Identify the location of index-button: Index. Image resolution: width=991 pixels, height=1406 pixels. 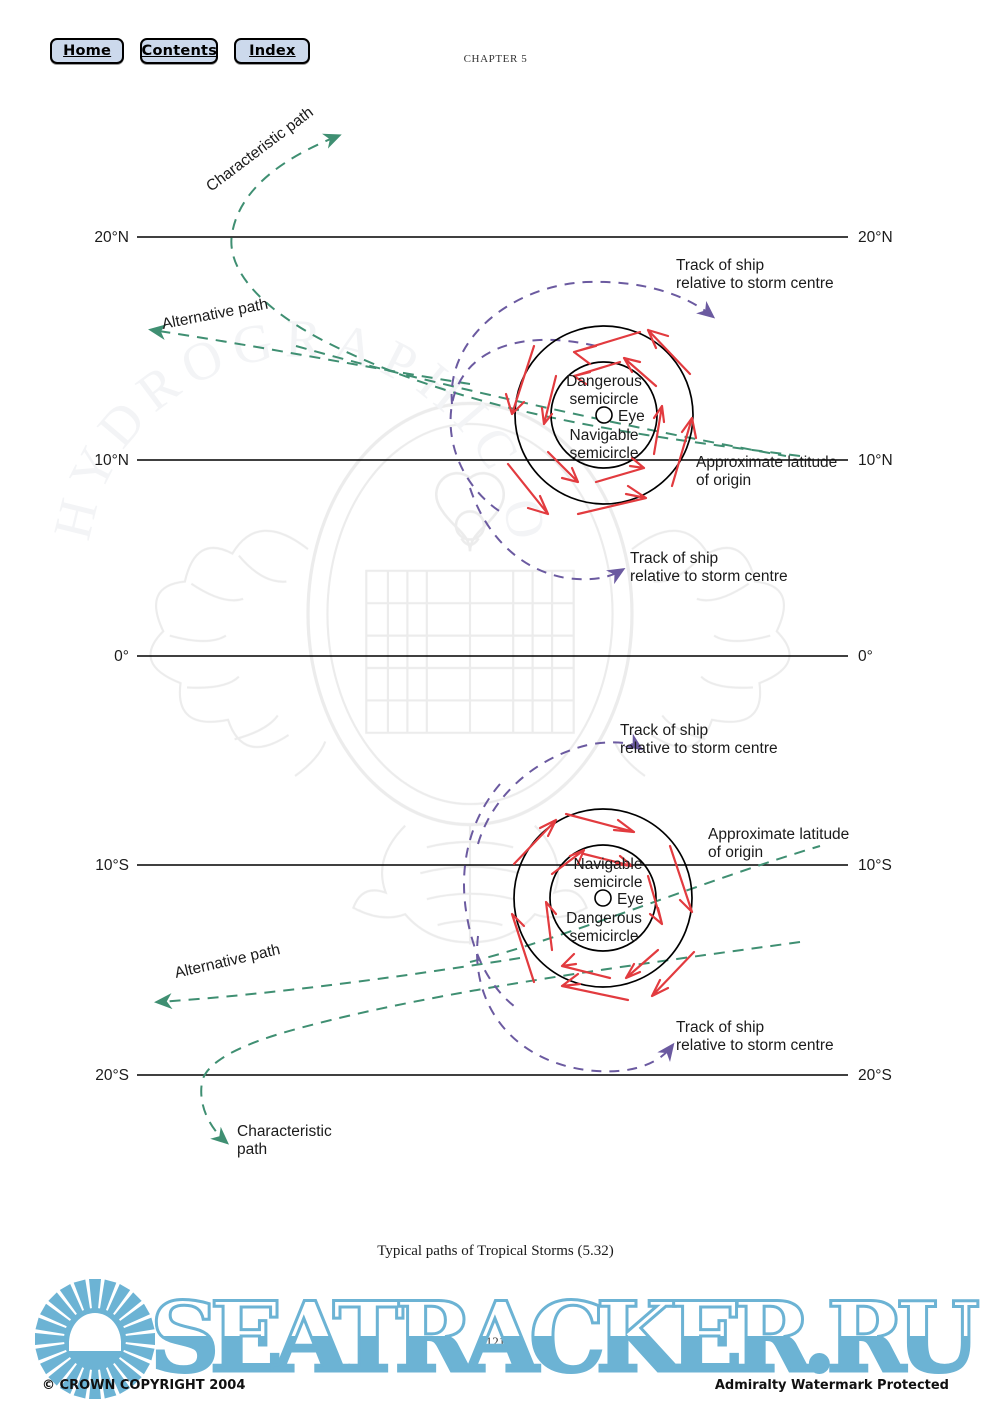
(272, 51).